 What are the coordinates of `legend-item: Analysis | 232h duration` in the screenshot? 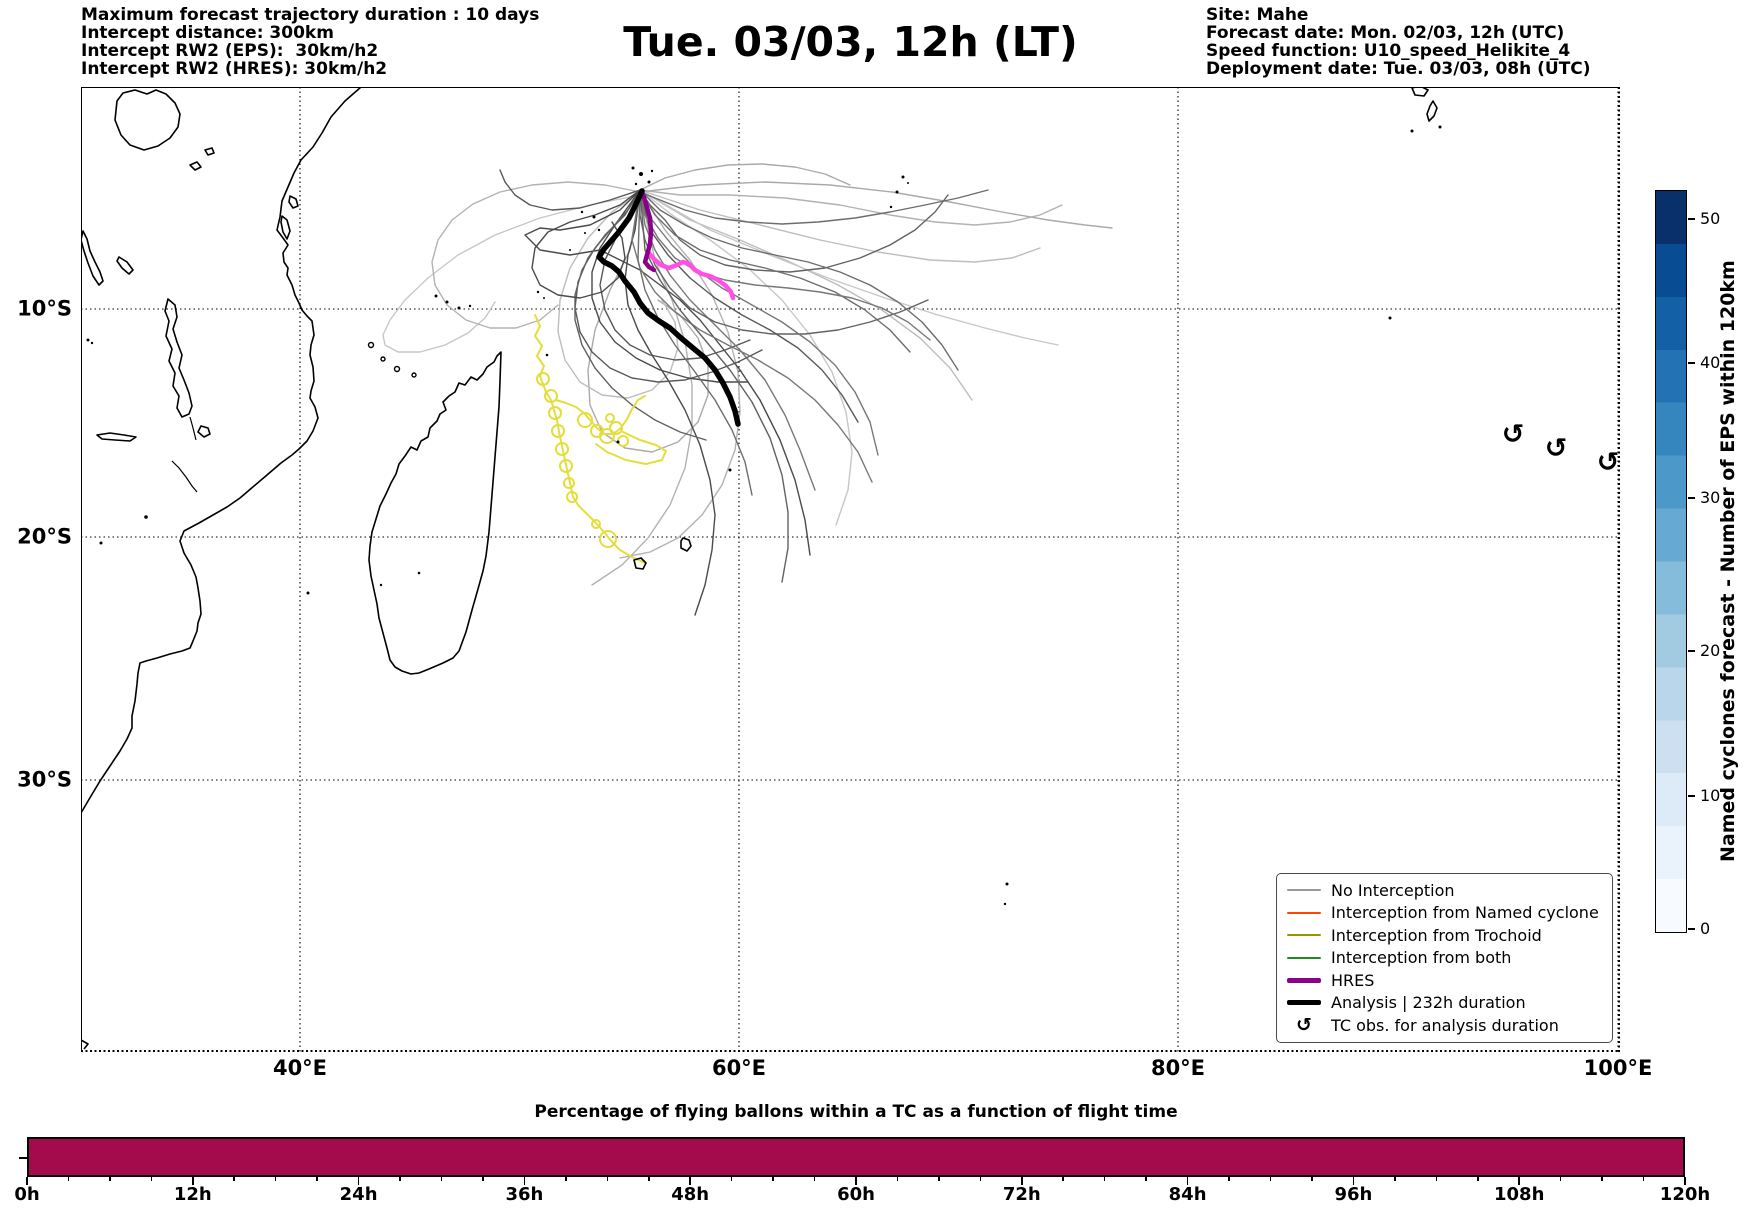 It's located at (1449, 1003).